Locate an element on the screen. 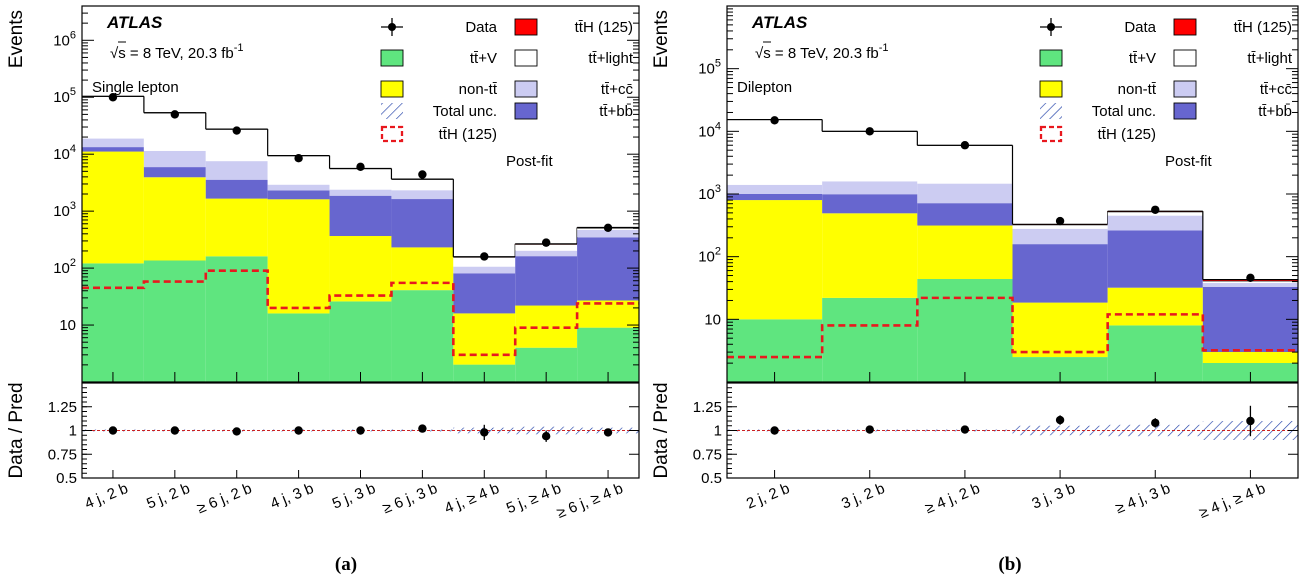  y-axis-label: Events is located at coordinates (661, 39).